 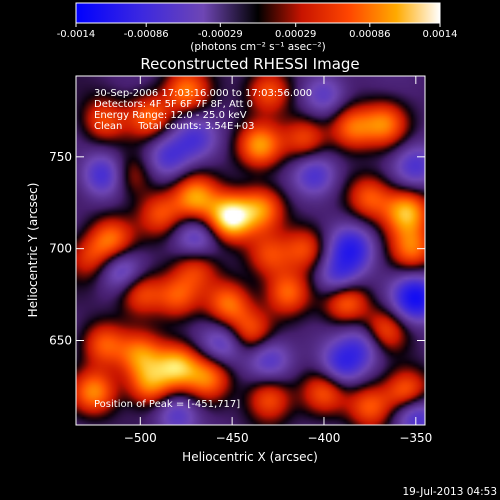 What do you see at coordinates (249, 64) in the screenshot?
I see `chart-title: Reconstructed RHESSI Image` at bounding box center [249, 64].